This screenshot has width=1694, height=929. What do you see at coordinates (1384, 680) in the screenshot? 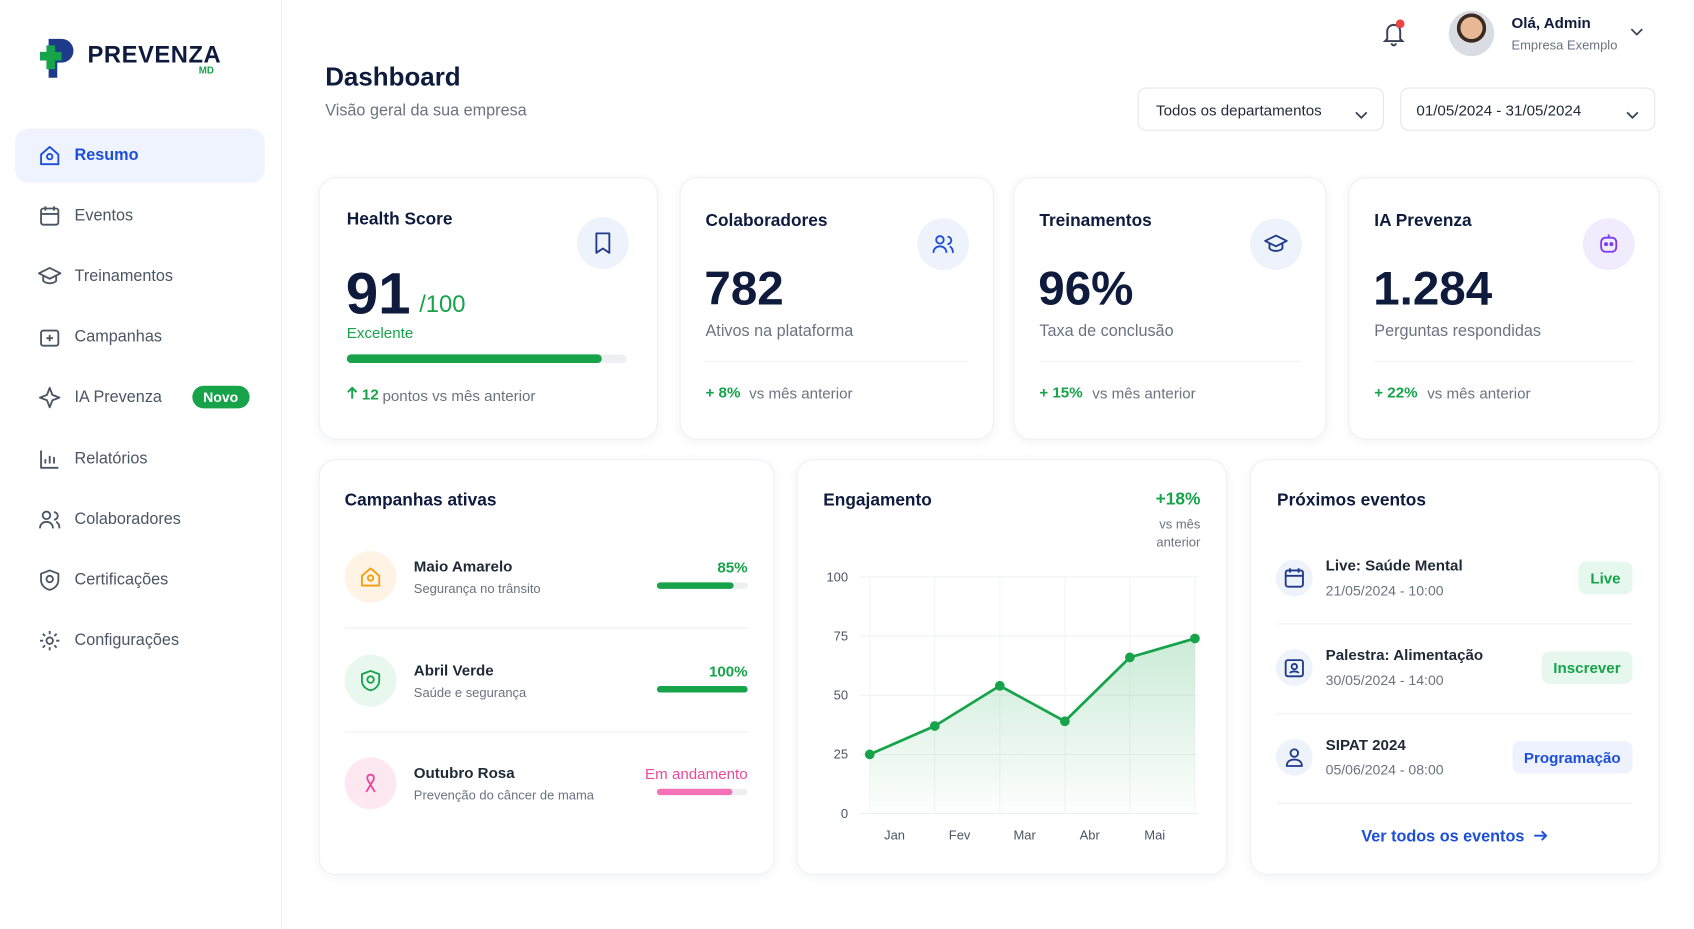
I see `event-datetime: 30/05/2024 - 14:00` at bounding box center [1384, 680].